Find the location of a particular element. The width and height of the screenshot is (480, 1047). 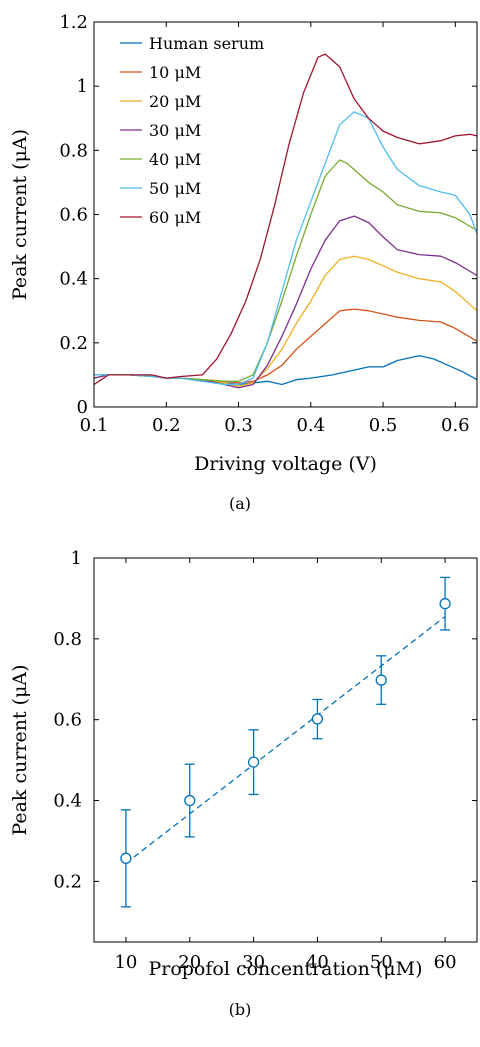

x-tick-label: 0.2 is located at coordinates (166, 425).